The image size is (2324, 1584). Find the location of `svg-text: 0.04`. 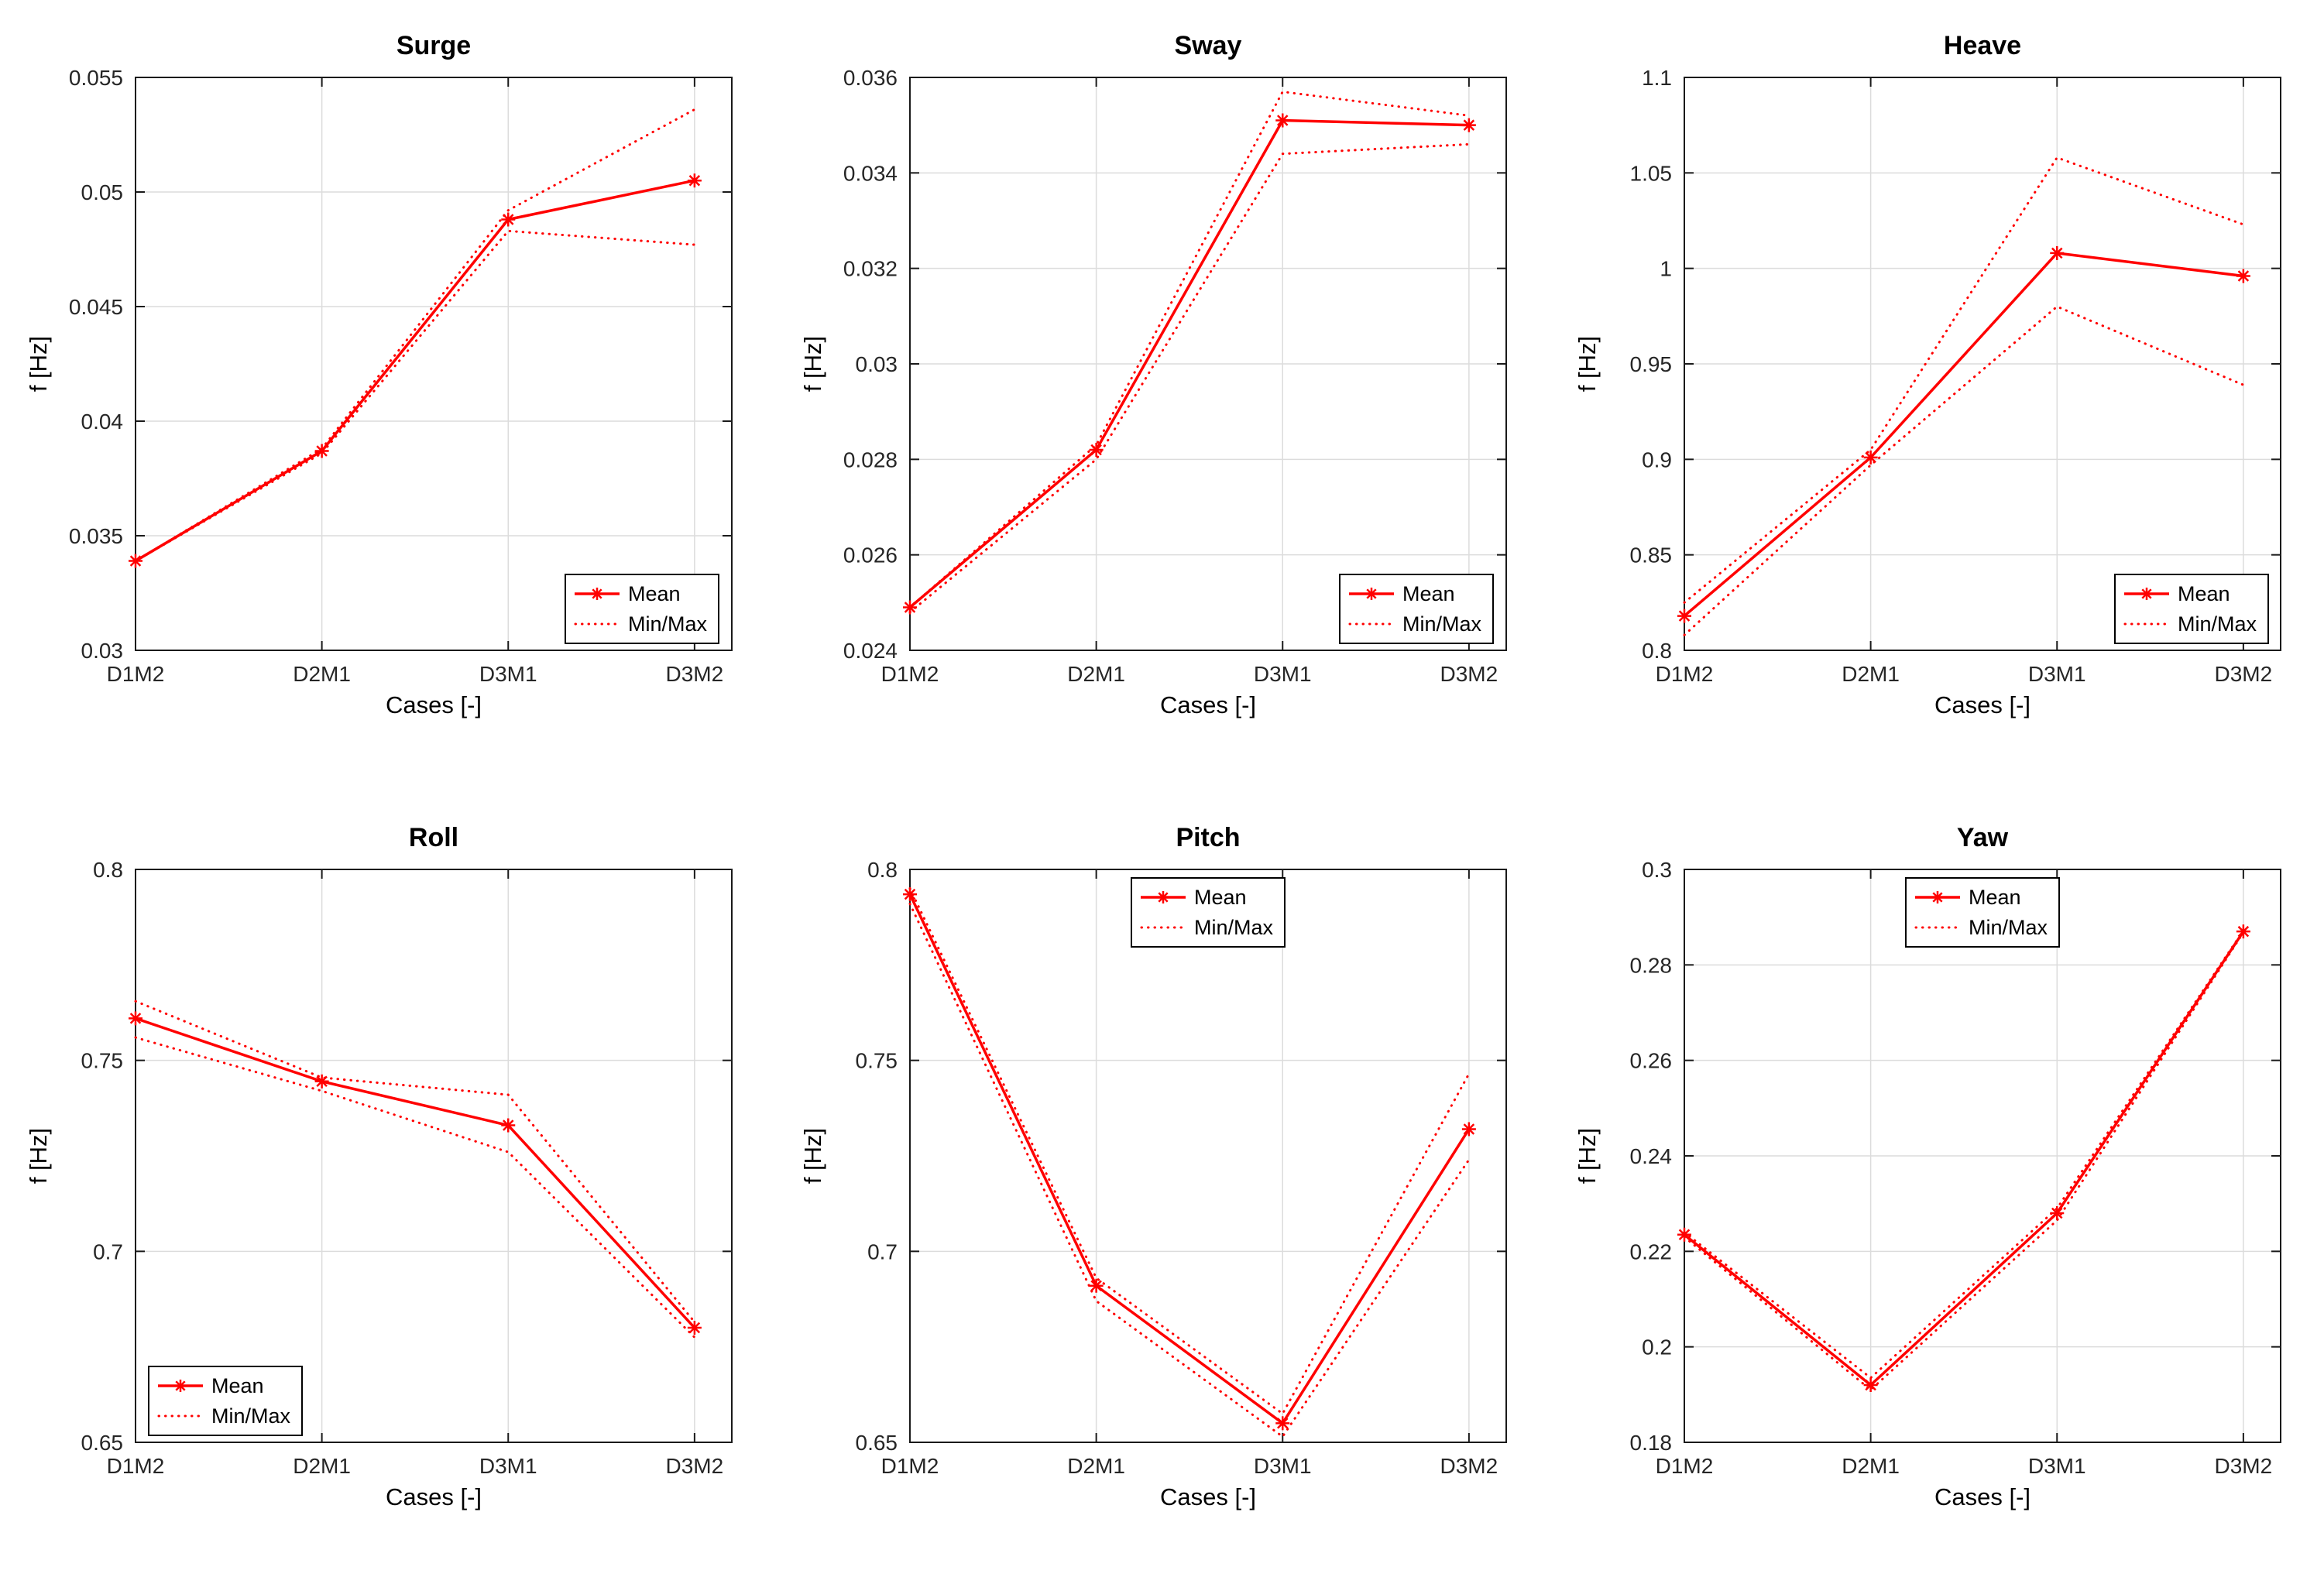

svg-text: 0.04 is located at coordinates (102, 422).